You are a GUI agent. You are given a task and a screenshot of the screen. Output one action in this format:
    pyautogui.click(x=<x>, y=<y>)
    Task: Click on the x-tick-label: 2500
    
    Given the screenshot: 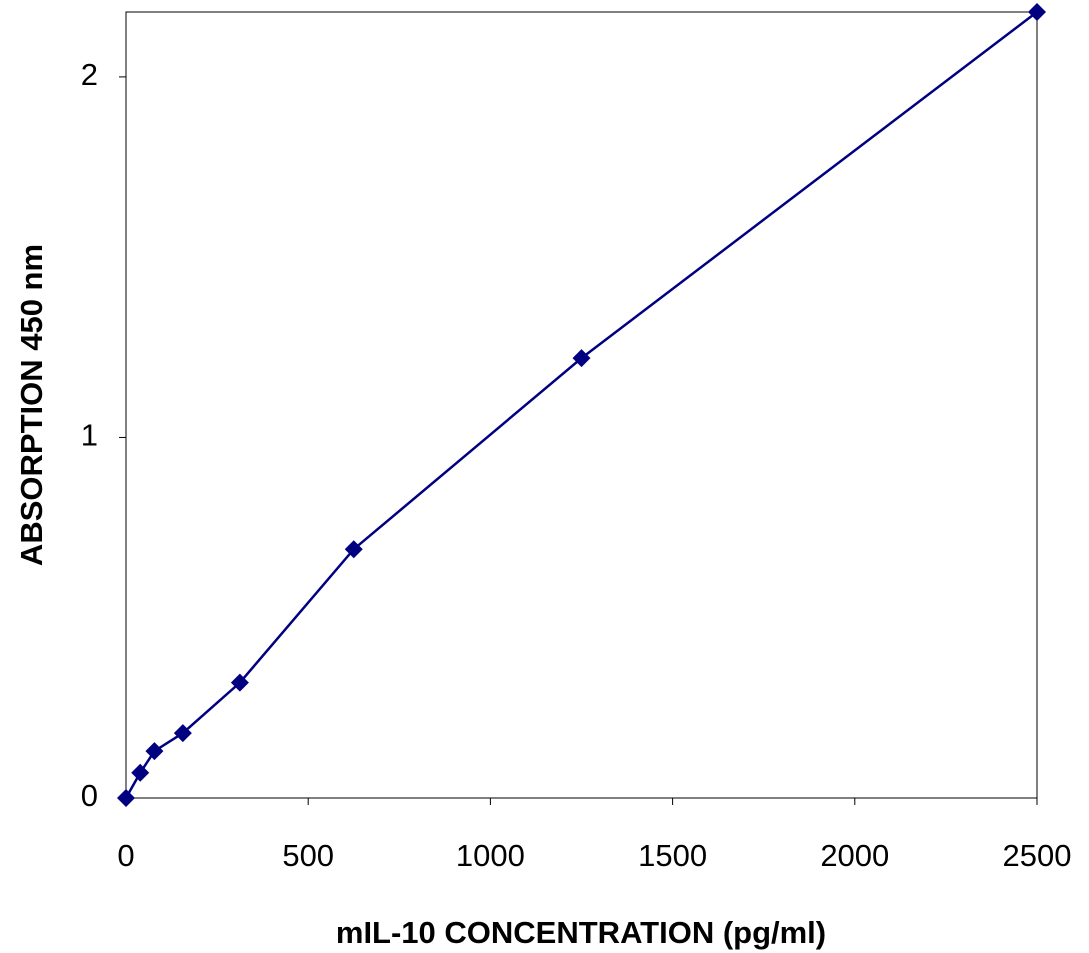 What is the action you would take?
    pyautogui.click(x=1037, y=855)
    